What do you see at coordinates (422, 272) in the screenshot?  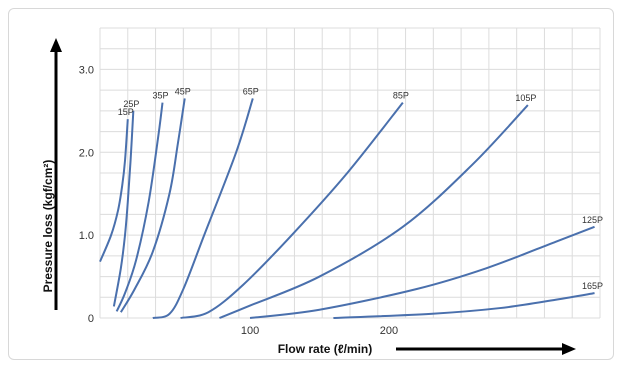 I see `series-line-125p` at bounding box center [422, 272].